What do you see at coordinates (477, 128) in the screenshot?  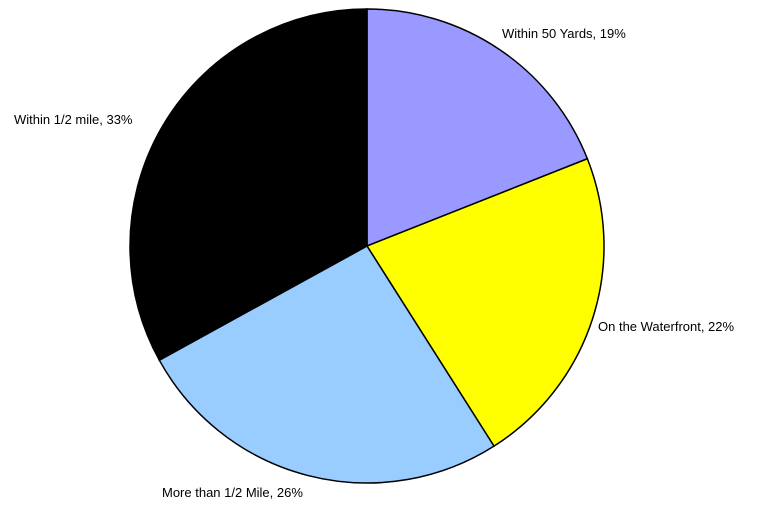 I see `pie-slice-within-50-yards` at bounding box center [477, 128].